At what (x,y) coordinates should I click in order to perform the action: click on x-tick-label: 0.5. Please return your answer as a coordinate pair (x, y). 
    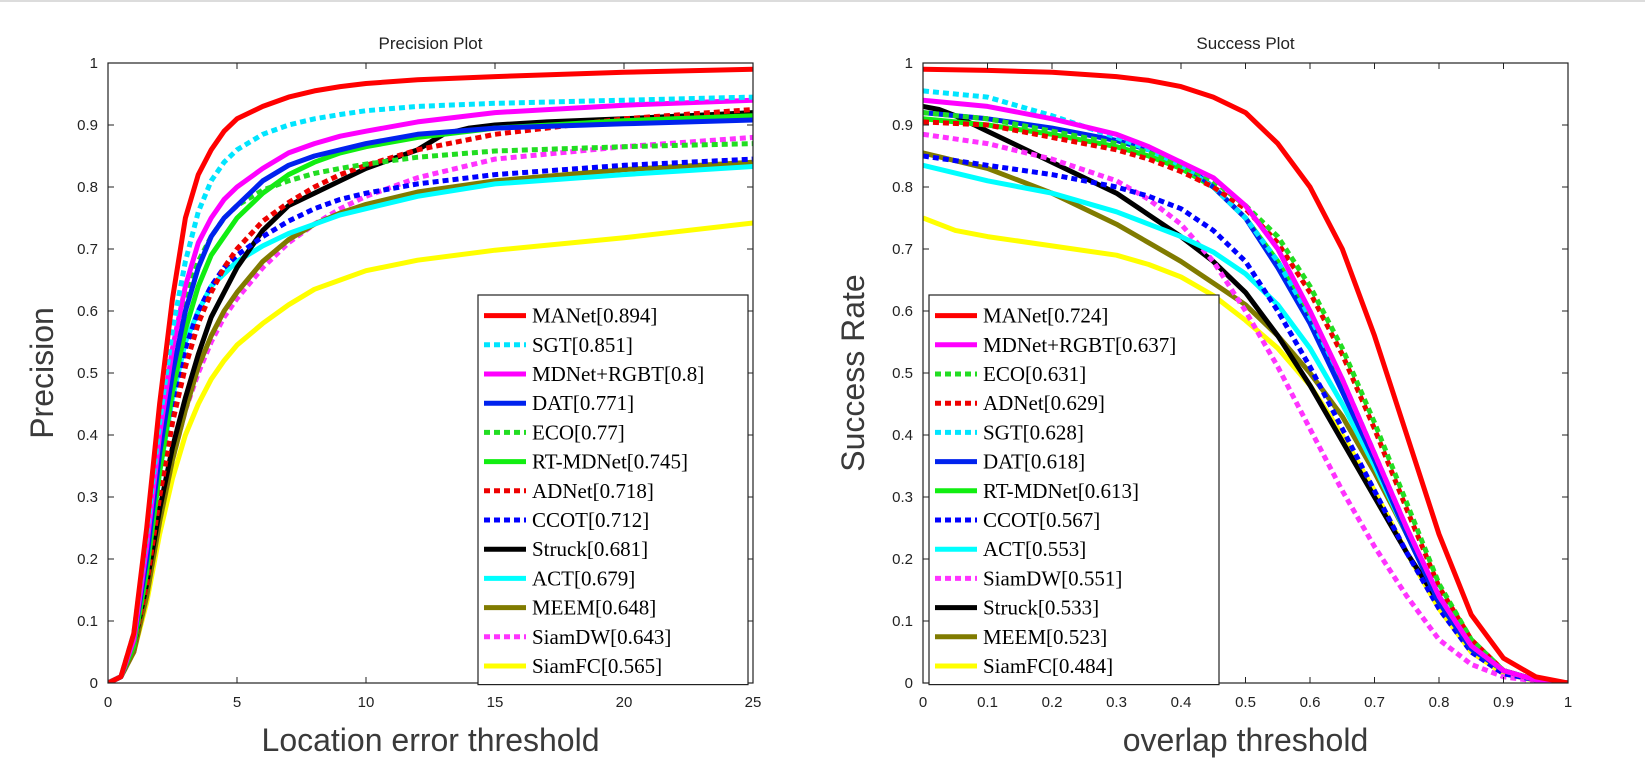
    Looking at the image, I should click on (1245, 702).